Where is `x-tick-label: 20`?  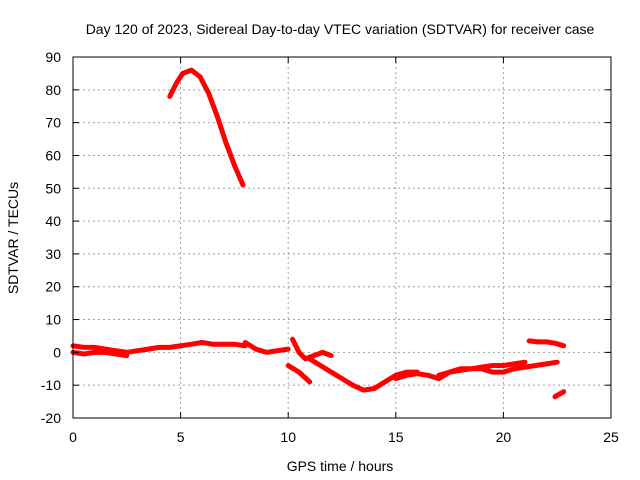
x-tick-label: 20 is located at coordinates (504, 437).